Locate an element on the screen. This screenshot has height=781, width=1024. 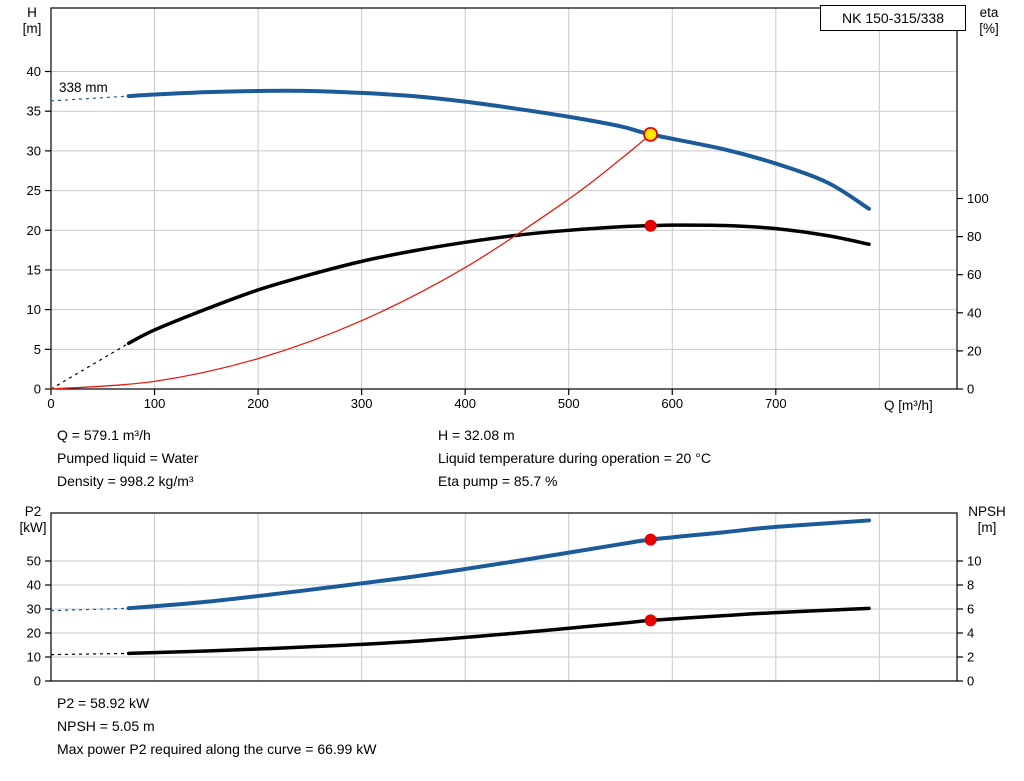
x-tick-label: 200 is located at coordinates (258, 403).